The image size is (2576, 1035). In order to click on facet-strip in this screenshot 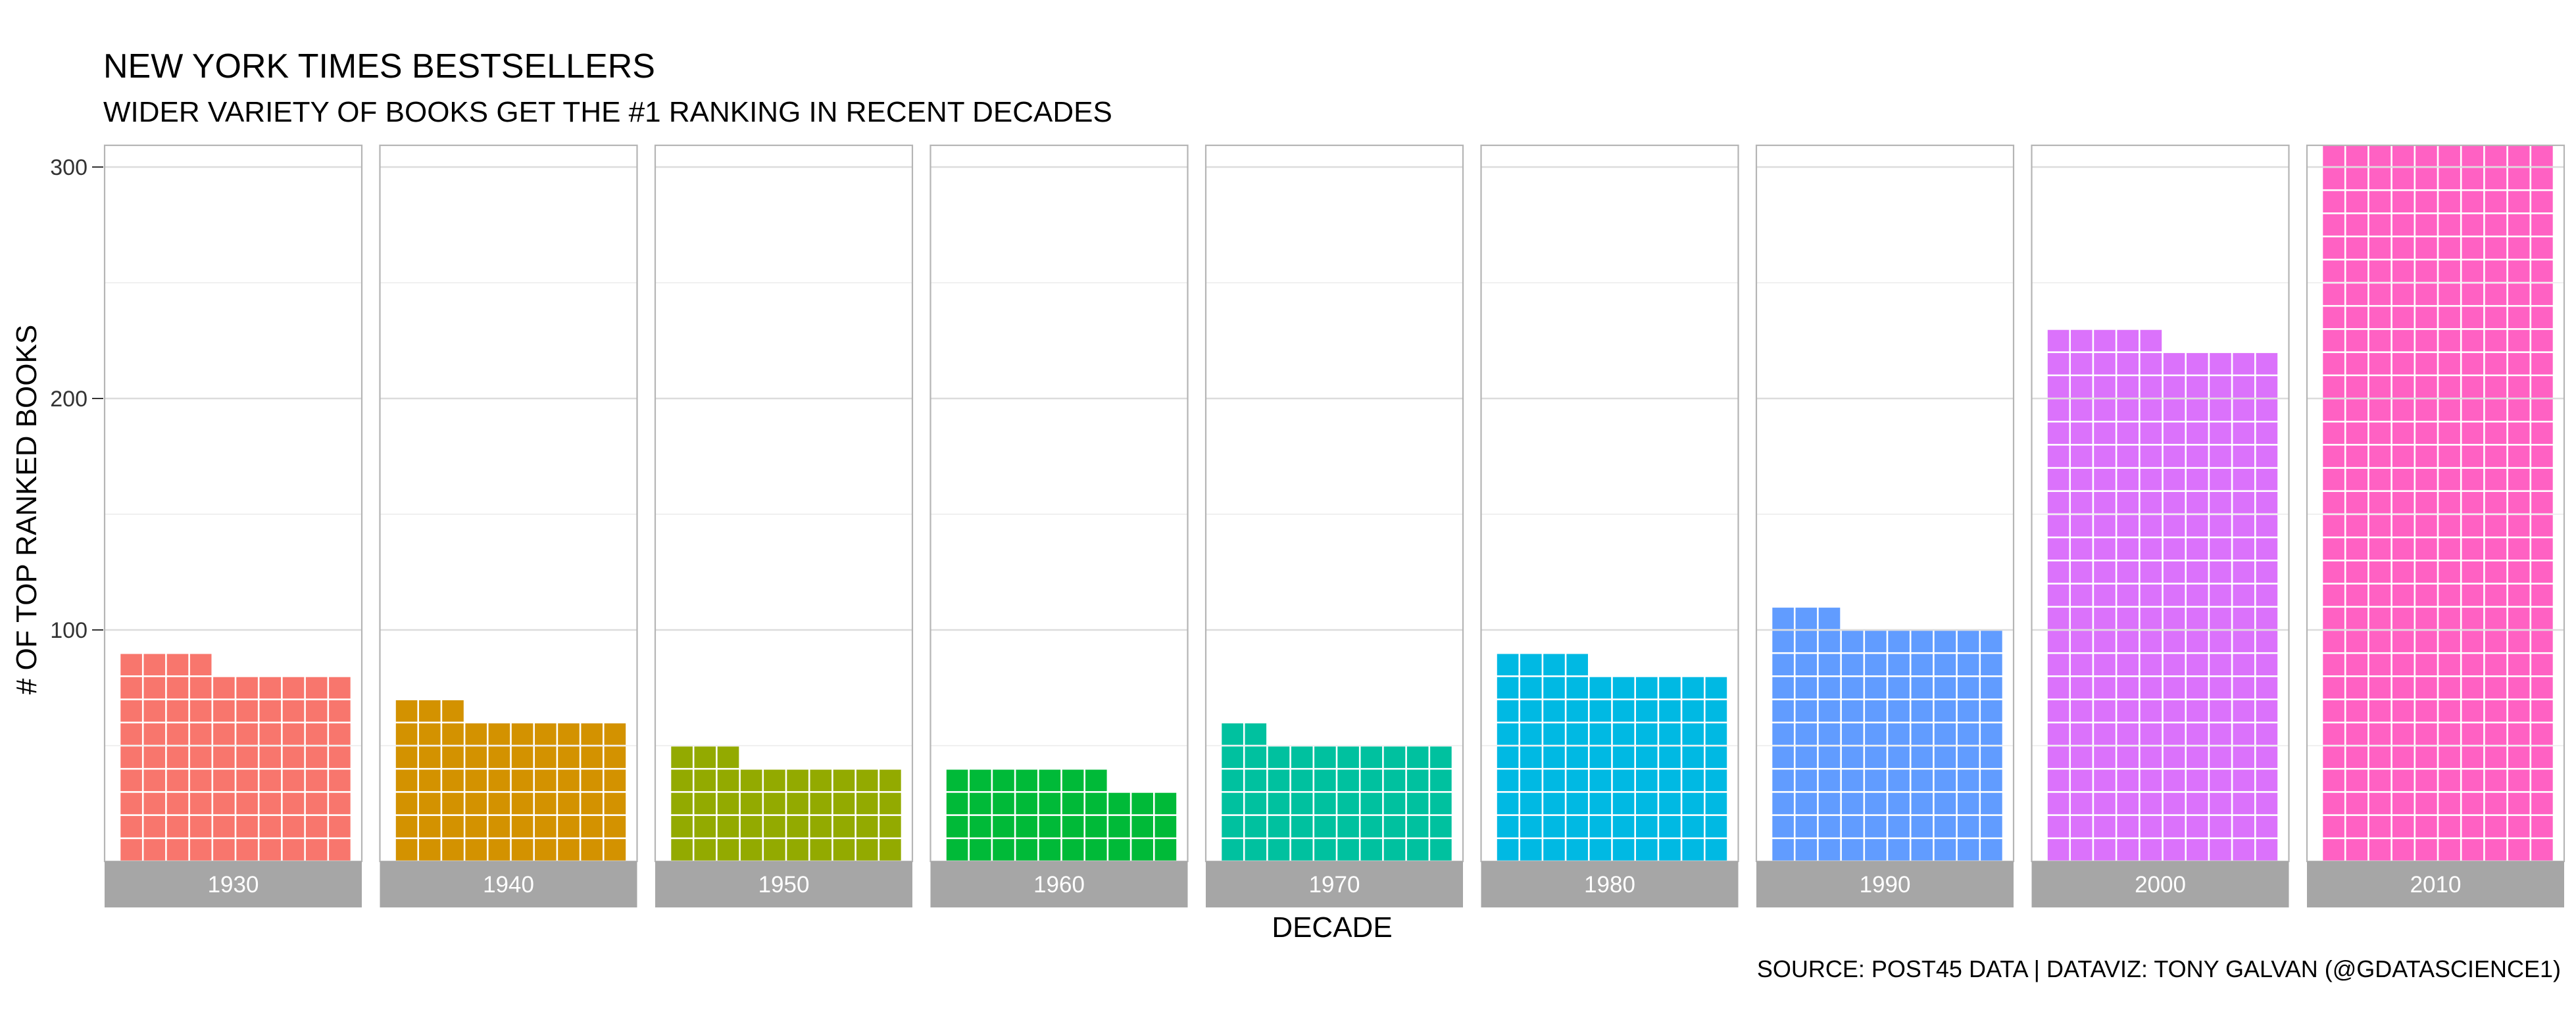, I will do `click(1059, 884)`.